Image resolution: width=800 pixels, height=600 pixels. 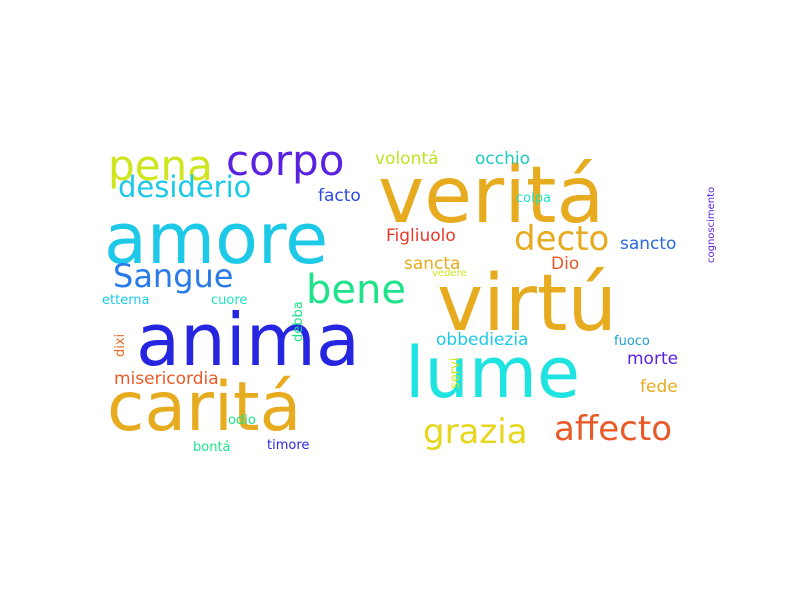 What do you see at coordinates (229, 300) in the screenshot?
I see `word-cuore: cuore` at bounding box center [229, 300].